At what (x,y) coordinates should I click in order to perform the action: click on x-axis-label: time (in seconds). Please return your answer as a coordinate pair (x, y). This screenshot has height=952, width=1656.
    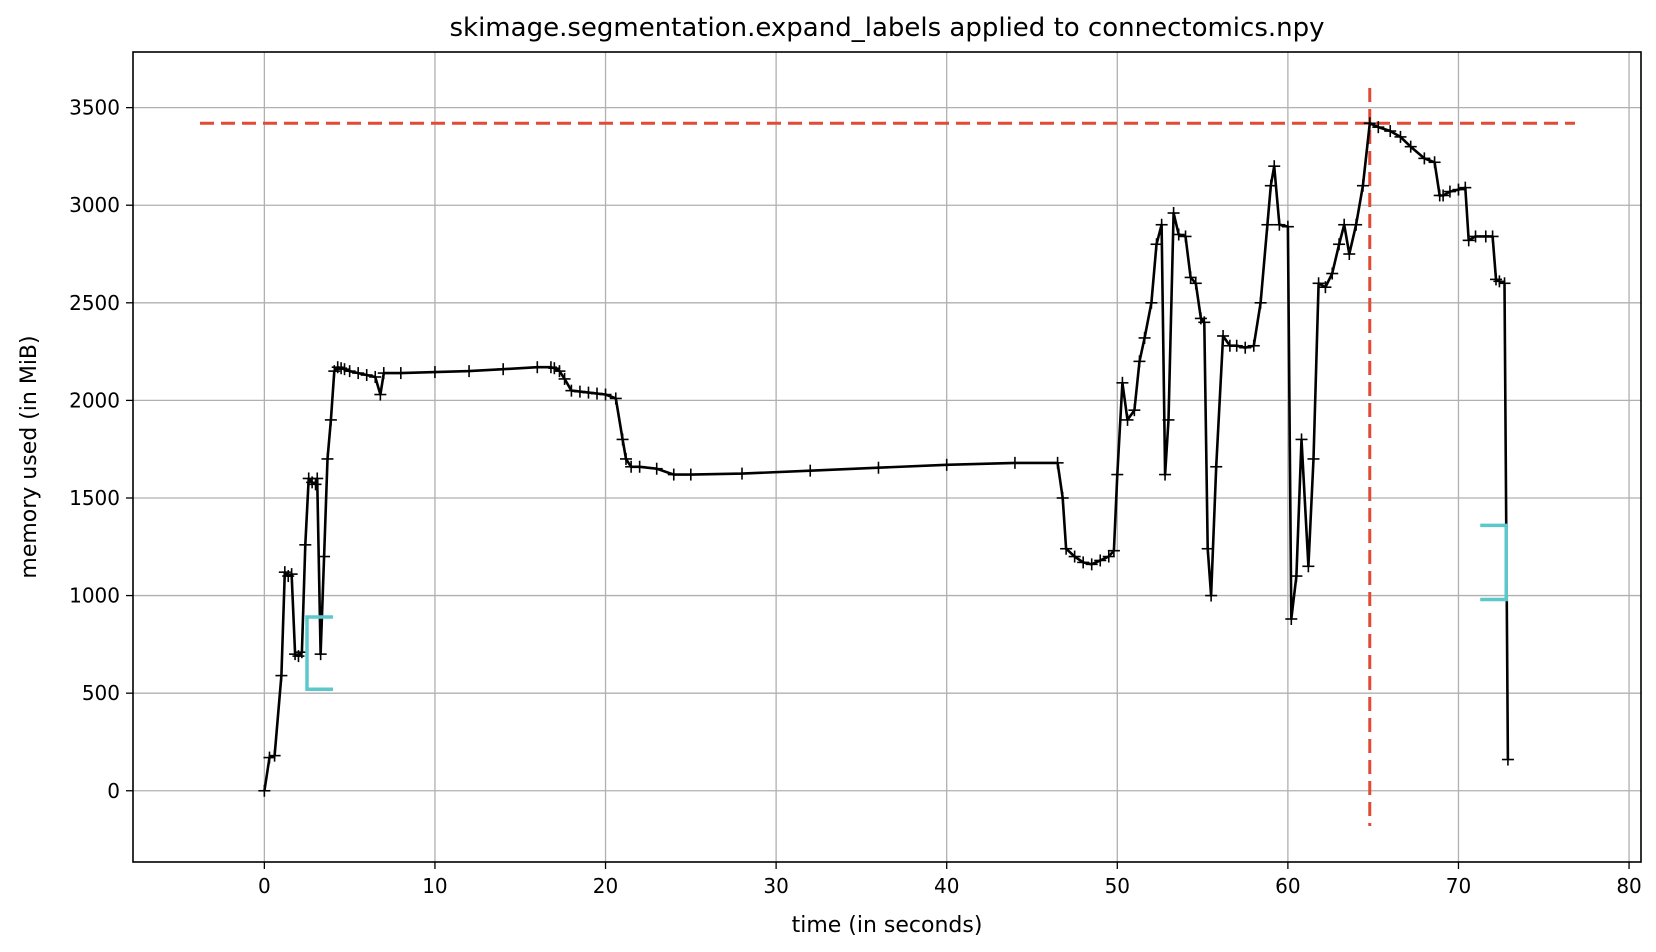
    Looking at the image, I should click on (887, 925).